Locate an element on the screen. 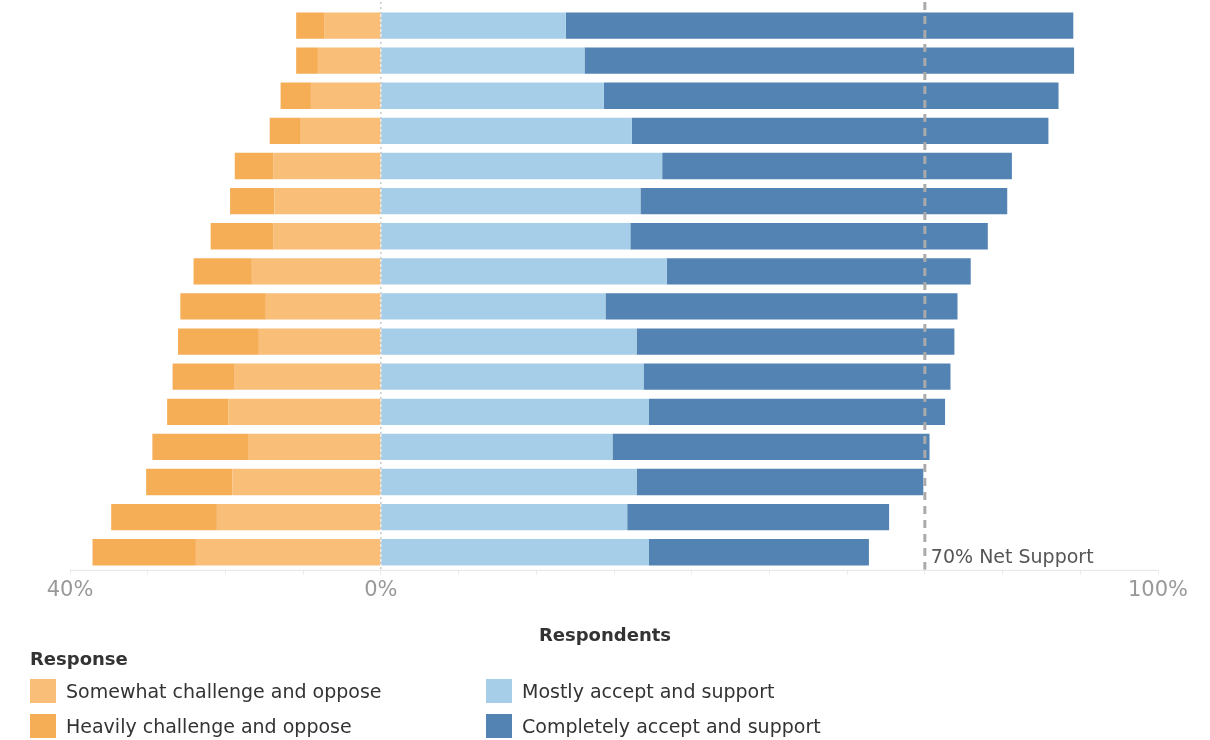 The image size is (1210, 740). x-tick-label: 0% is located at coordinates (381, 588).